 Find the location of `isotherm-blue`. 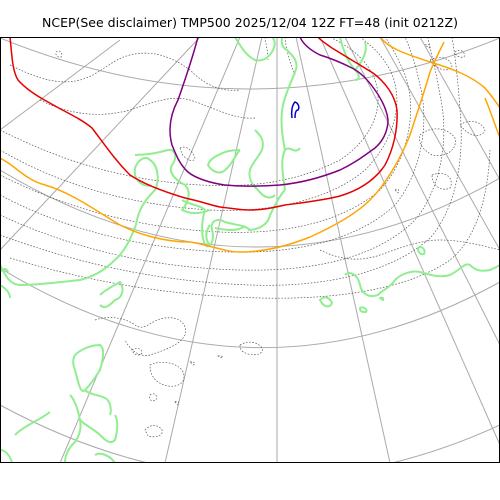

isotherm-blue is located at coordinates (295, 110).